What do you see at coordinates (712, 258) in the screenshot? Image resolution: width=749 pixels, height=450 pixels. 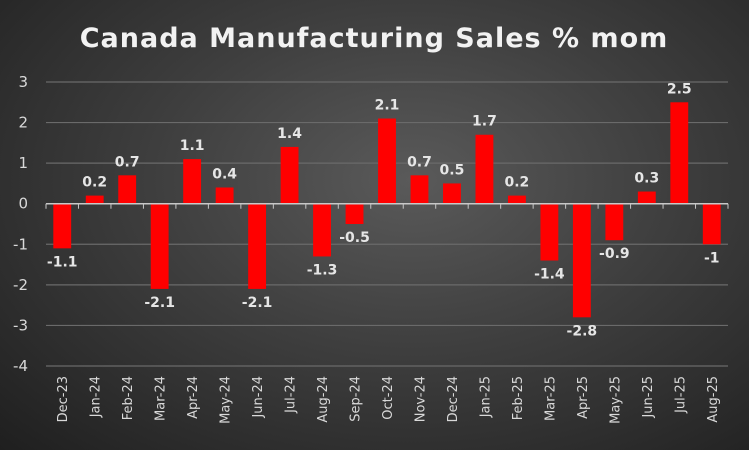 I see `data-label: -1` at bounding box center [712, 258].